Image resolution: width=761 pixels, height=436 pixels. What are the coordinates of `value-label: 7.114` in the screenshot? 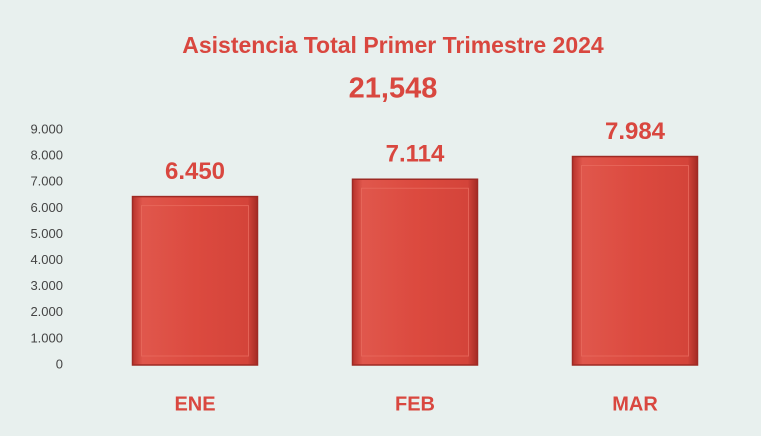 It's located at (415, 154).